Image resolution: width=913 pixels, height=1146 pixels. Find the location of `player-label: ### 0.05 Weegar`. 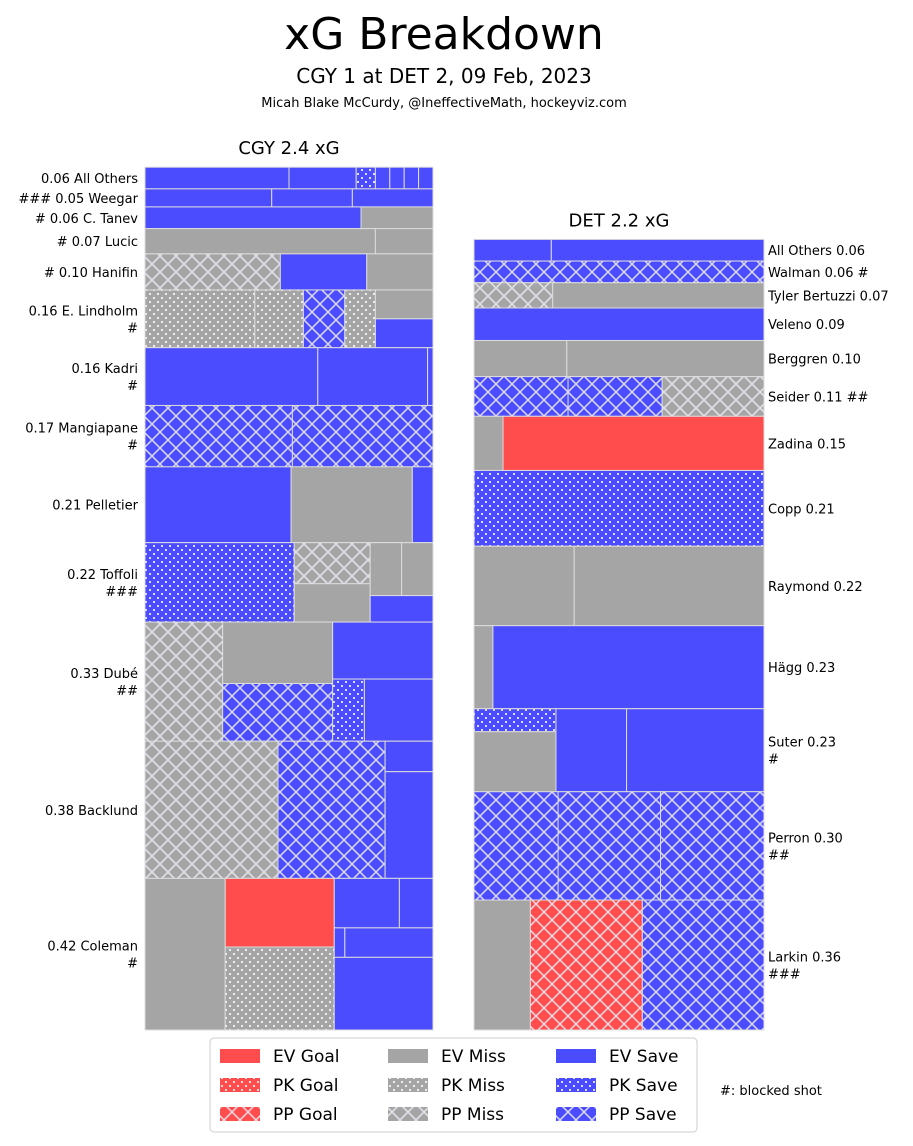

player-label: ### 0.05 Weegar is located at coordinates (78, 199).